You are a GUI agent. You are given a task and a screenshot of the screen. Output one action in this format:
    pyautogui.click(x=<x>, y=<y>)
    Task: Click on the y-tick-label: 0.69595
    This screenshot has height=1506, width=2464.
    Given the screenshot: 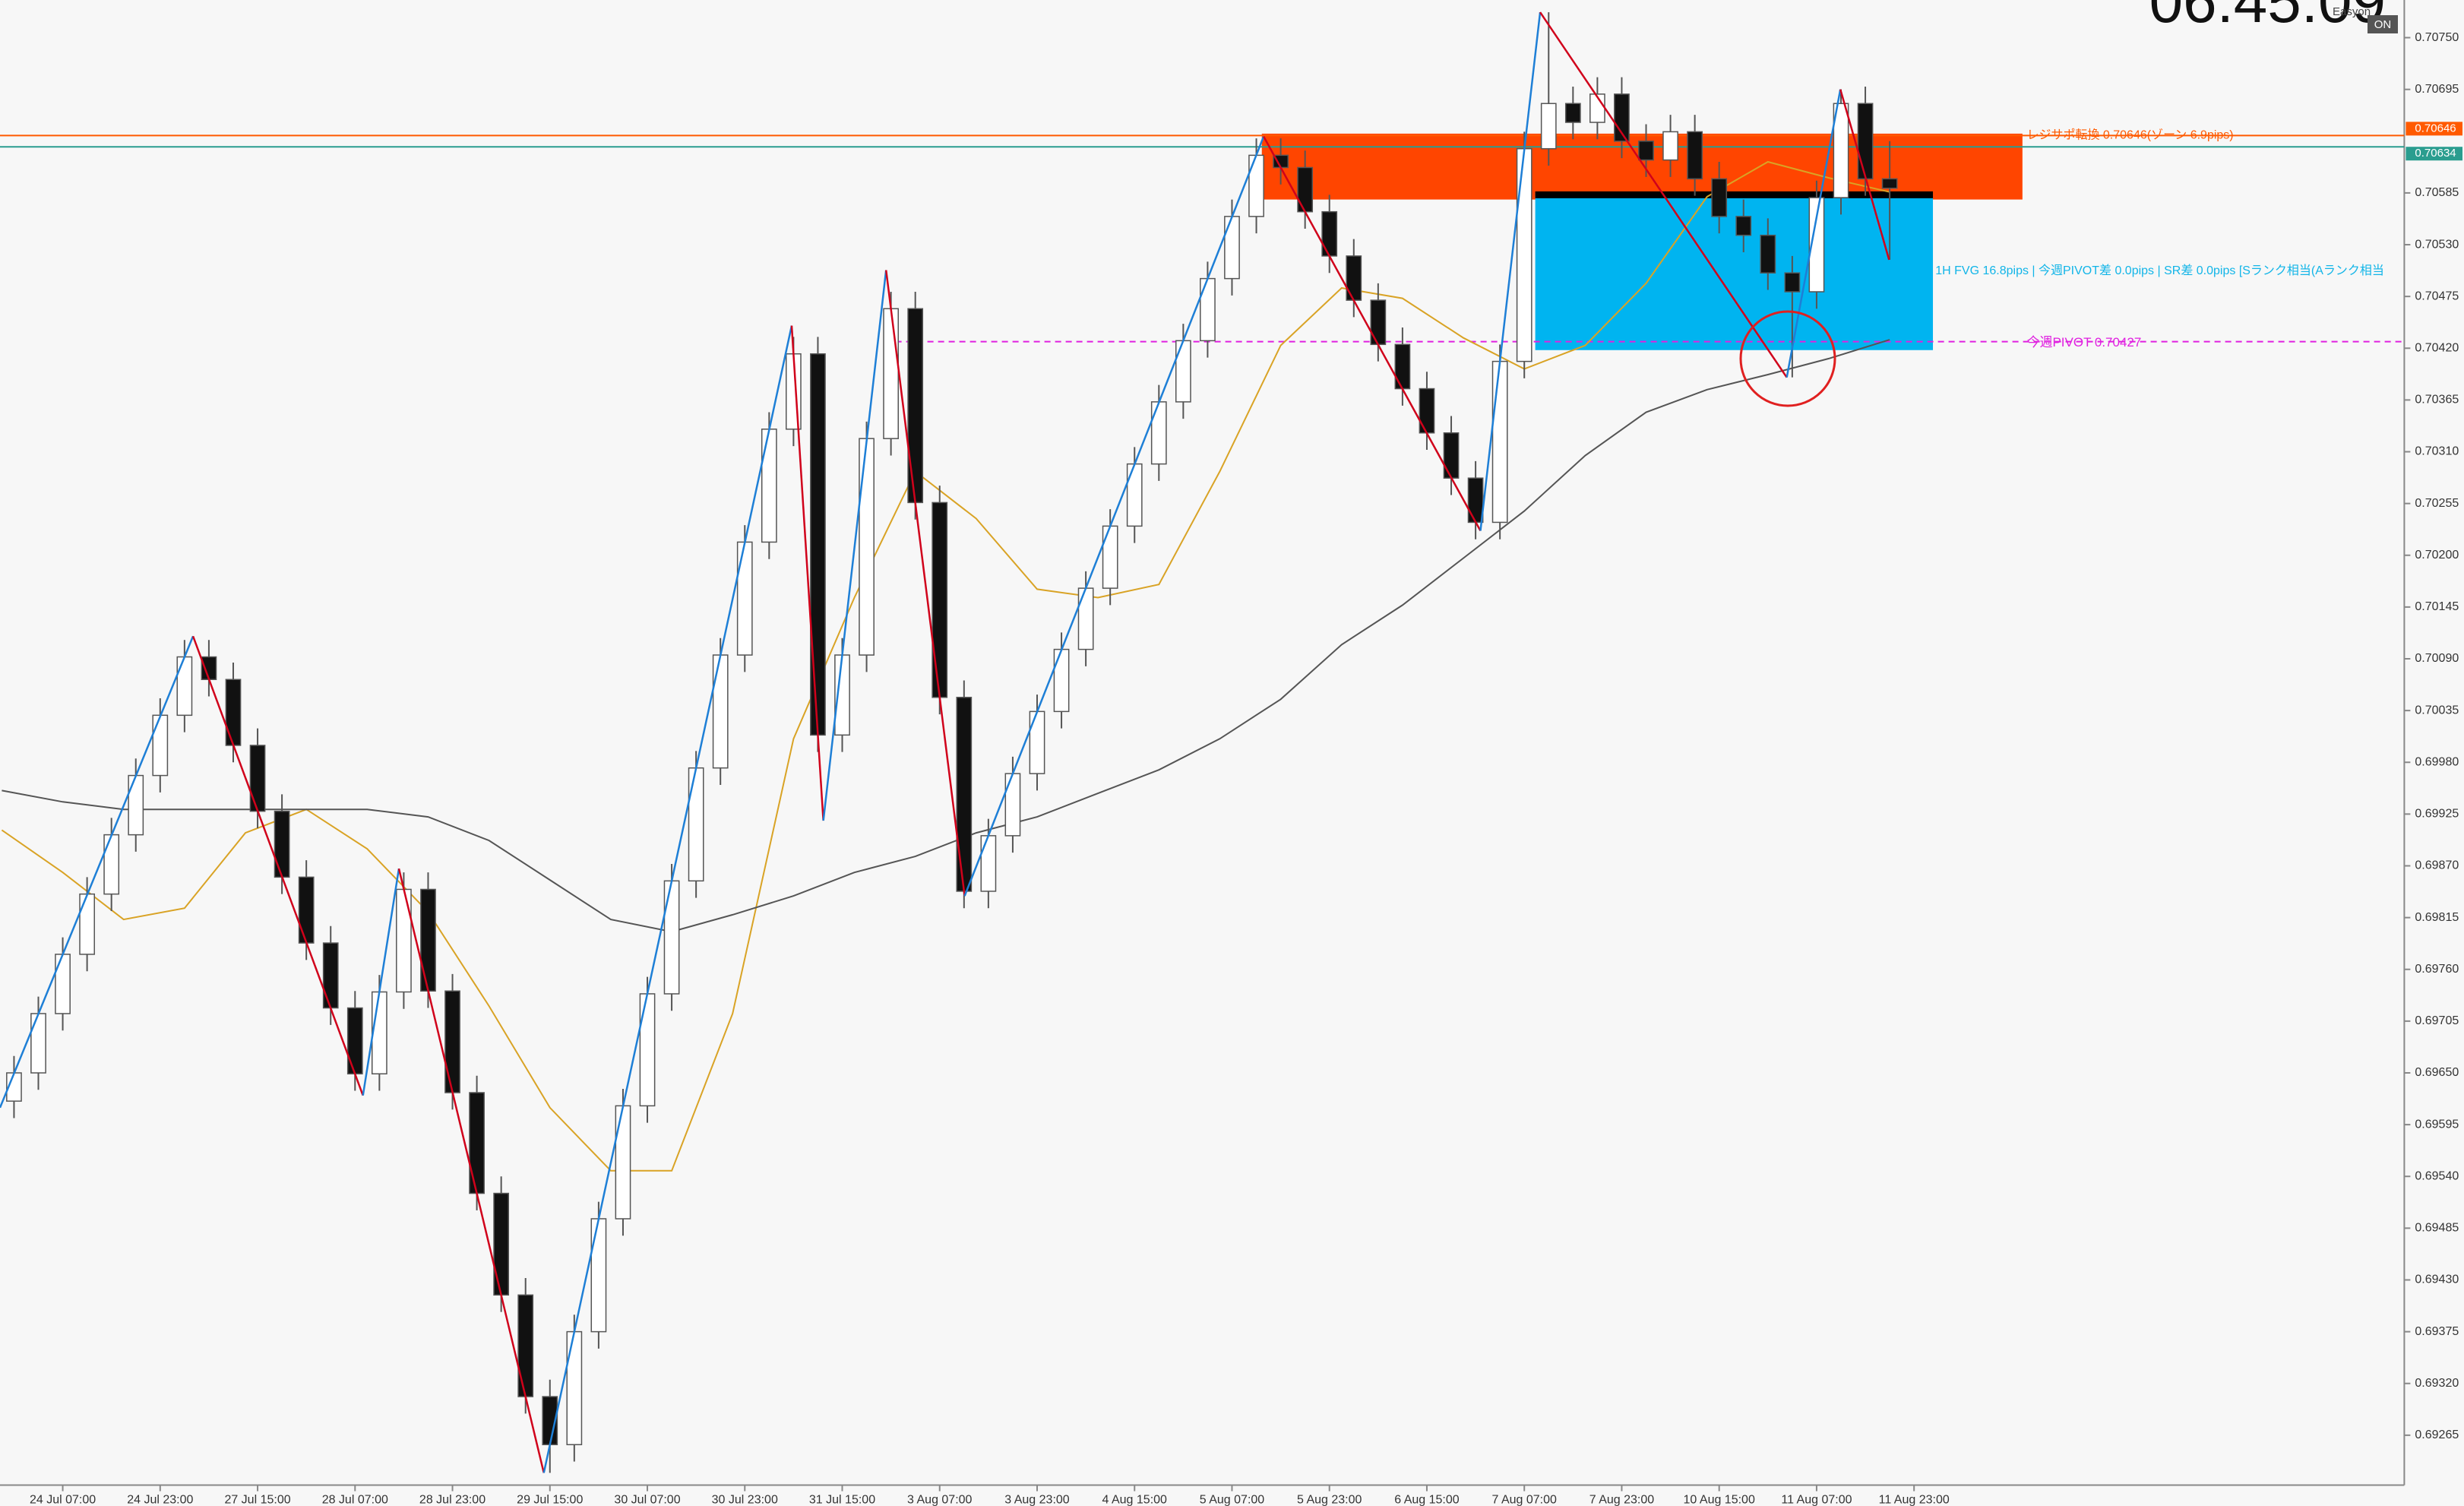 What is the action you would take?
    pyautogui.click(x=2437, y=1124)
    